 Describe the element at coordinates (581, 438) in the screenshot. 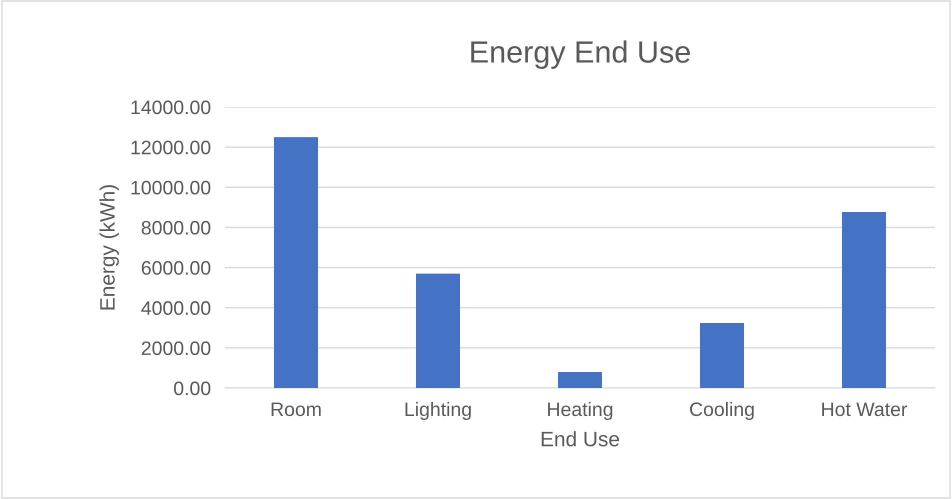

I see `x-axis-title: End Use` at that location.